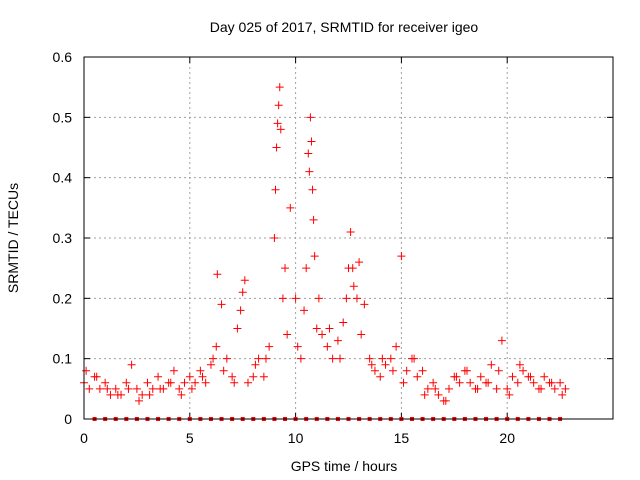 The height and width of the screenshot is (480, 640). I want to click on y-tick-label: 0.1, so click(63, 359).